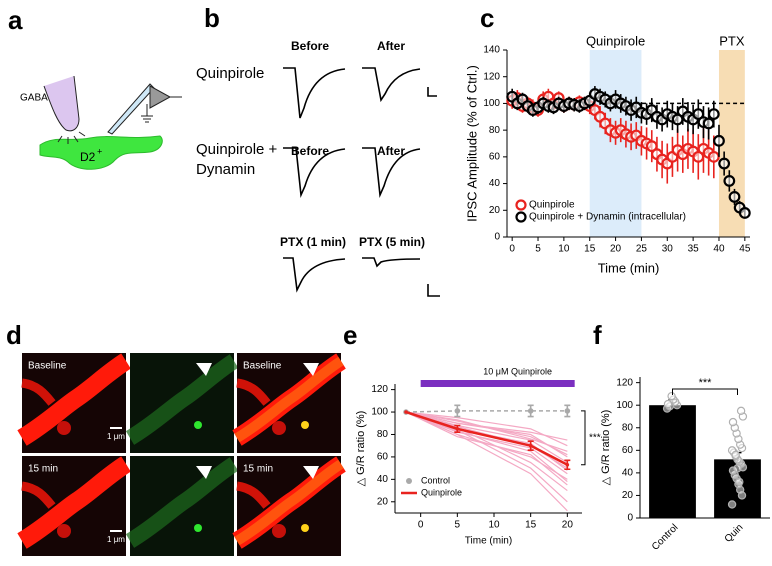 This screenshot has width=772, height=566. What do you see at coordinates (88, 157) in the screenshot?
I see `cell-label: D2` at bounding box center [88, 157].